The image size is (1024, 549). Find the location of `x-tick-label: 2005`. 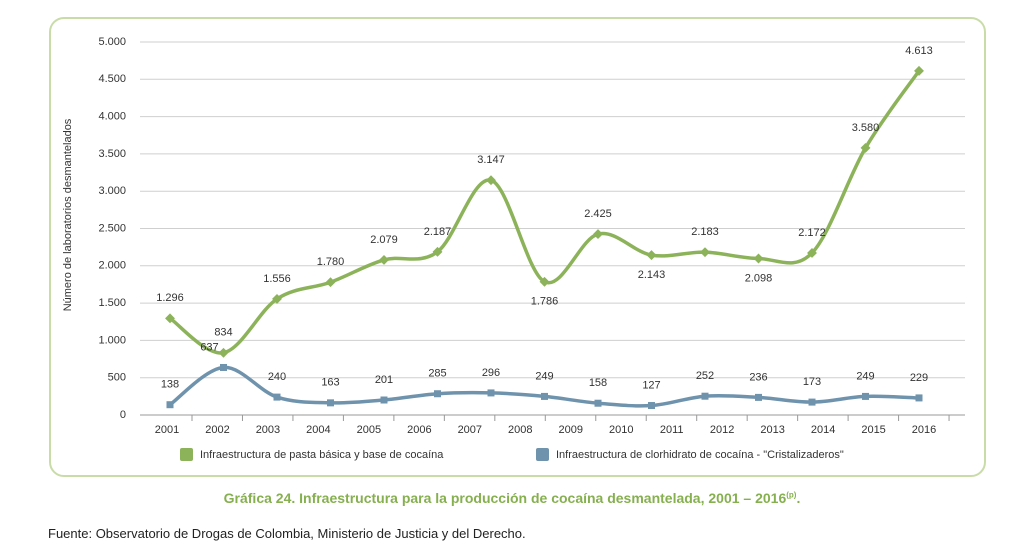

x-tick-label: 2005 is located at coordinates (369, 430).